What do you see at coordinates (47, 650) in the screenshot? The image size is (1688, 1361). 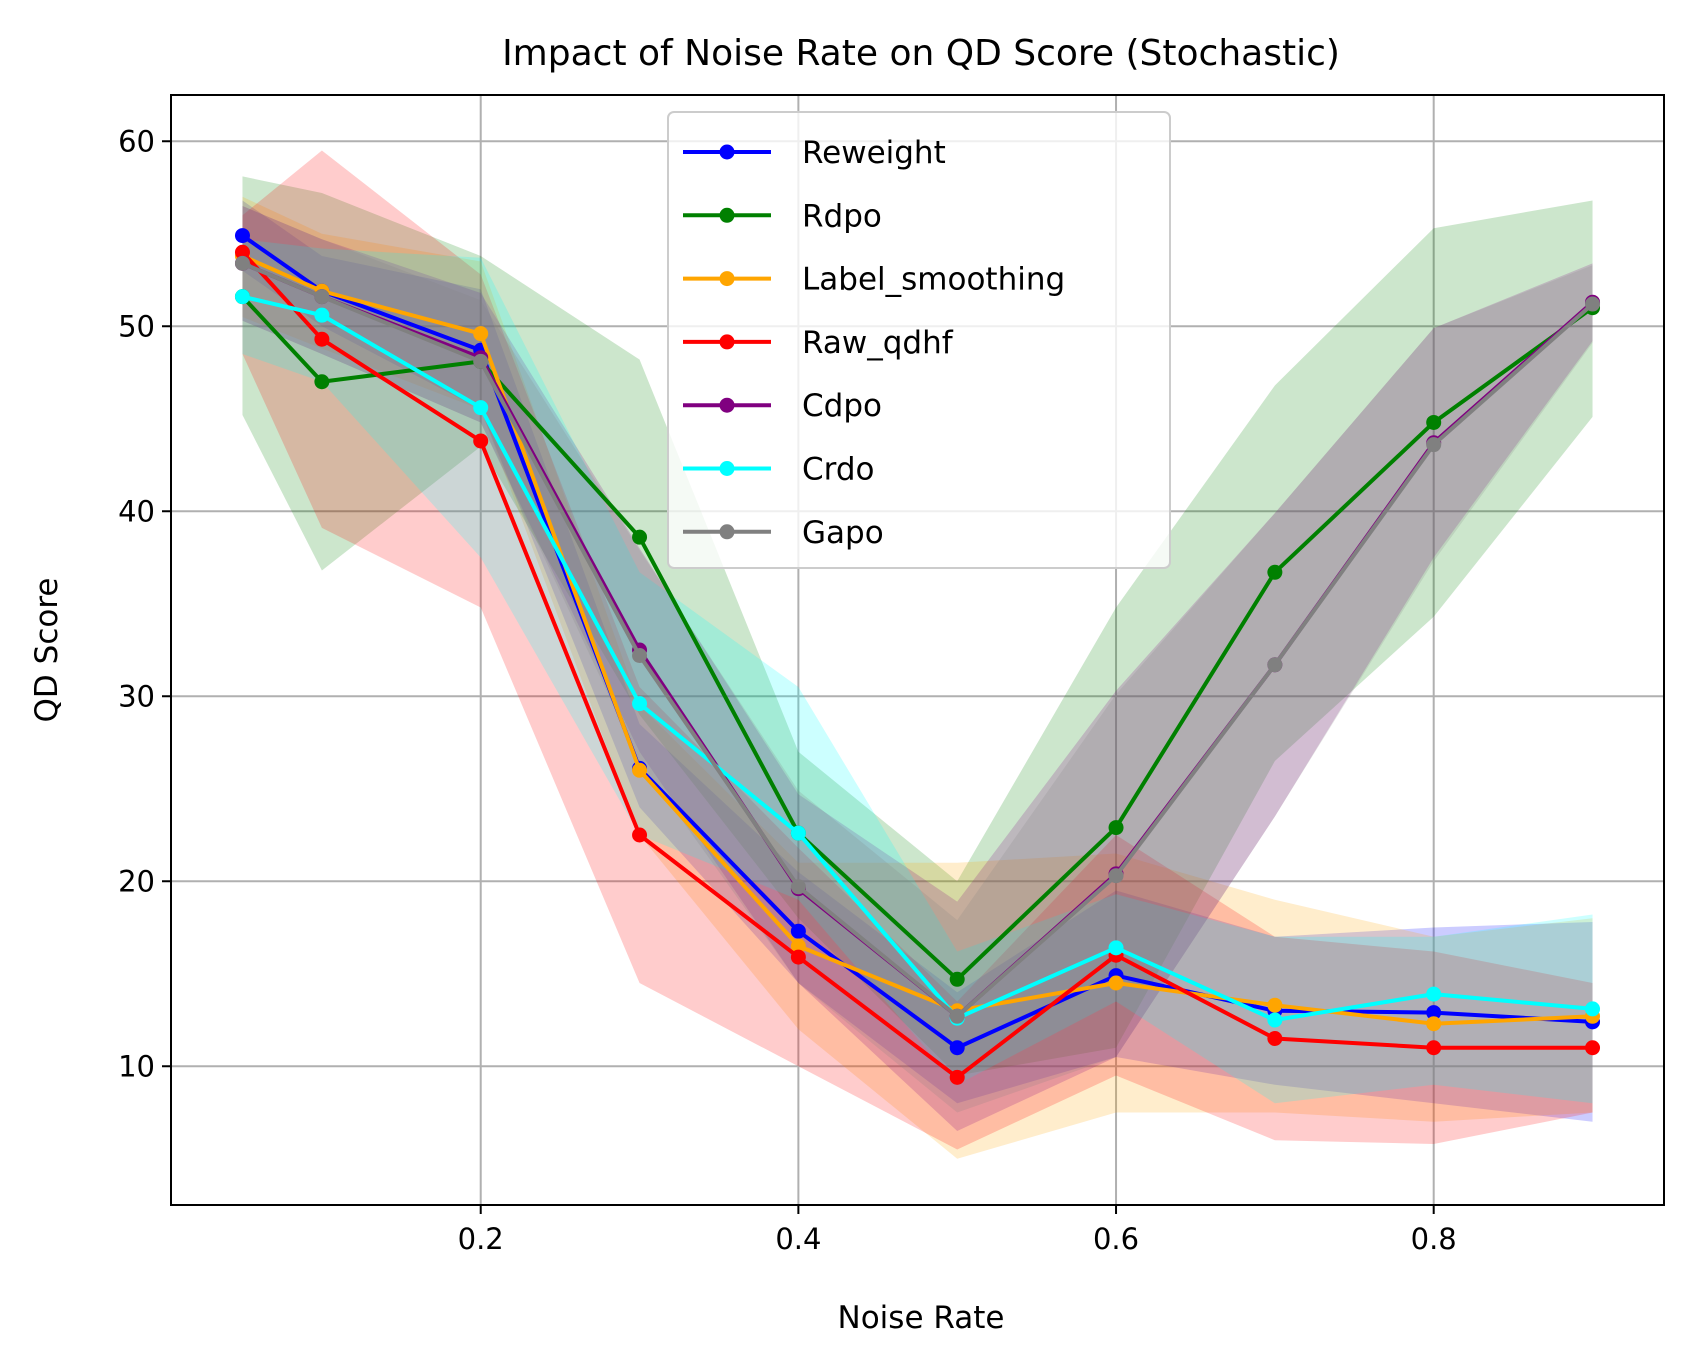 I see `y-axis-label: QD Score` at bounding box center [47, 650].